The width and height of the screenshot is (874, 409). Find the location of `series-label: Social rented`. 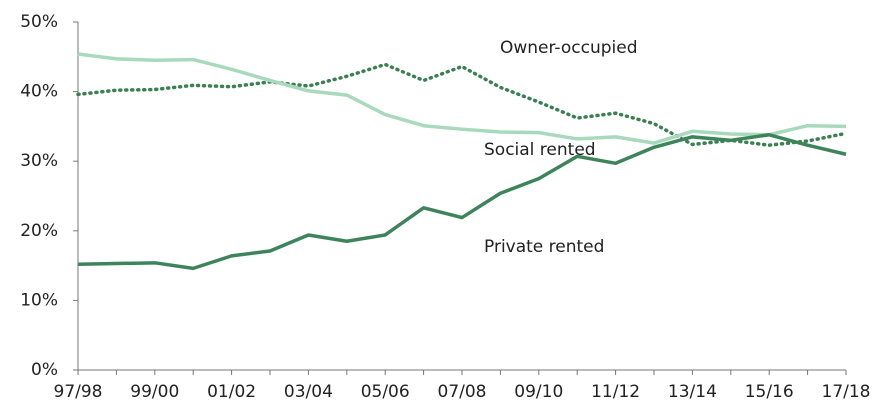

series-label: Social rented is located at coordinates (540, 150).